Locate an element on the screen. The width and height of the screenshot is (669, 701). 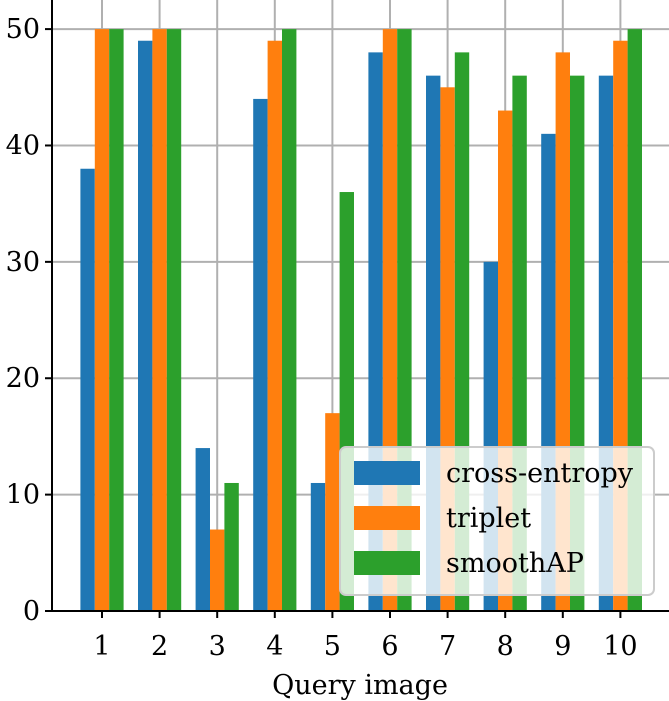
y-tick-label: 0 is located at coordinates (31, 611).